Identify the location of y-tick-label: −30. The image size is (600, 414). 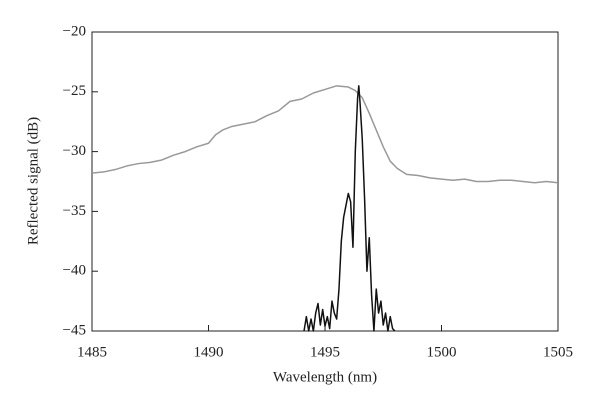
(74, 151).